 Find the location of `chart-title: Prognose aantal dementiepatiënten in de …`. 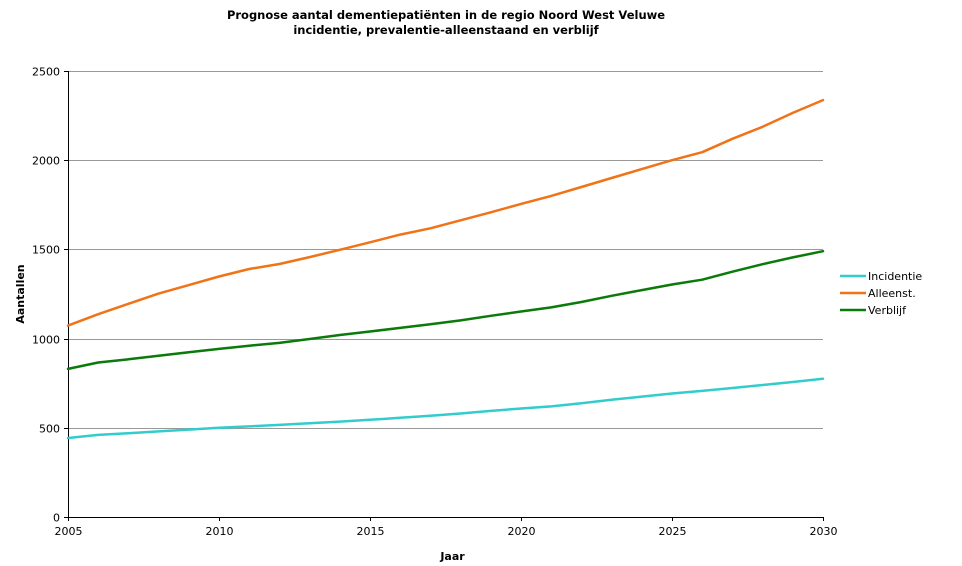

chart-title: Prognose aantal dementiepatiënten in de … is located at coordinates (446, 15).